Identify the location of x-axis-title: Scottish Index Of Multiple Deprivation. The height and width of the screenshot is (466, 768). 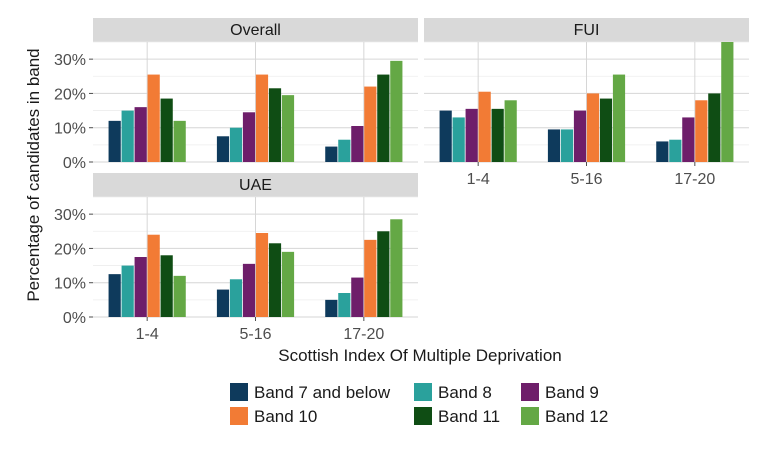
(419, 355).